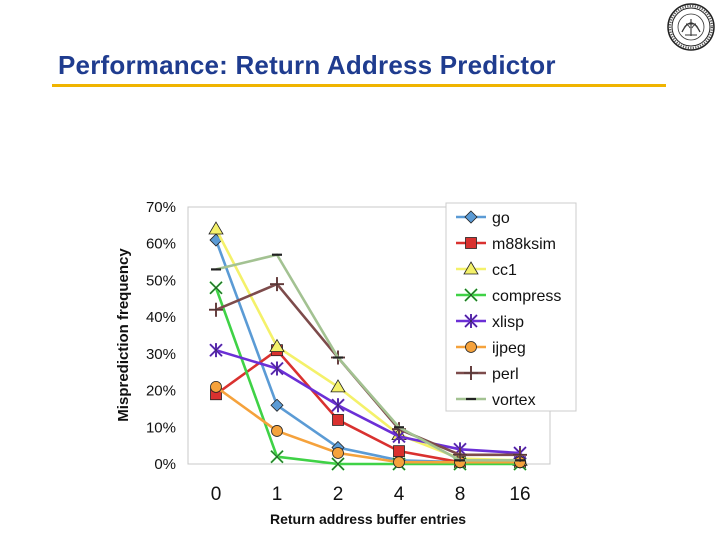 This screenshot has height=540, width=720. Describe the element at coordinates (338, 494) in the screenshot. I see `x-tick-label: 2` at that location.